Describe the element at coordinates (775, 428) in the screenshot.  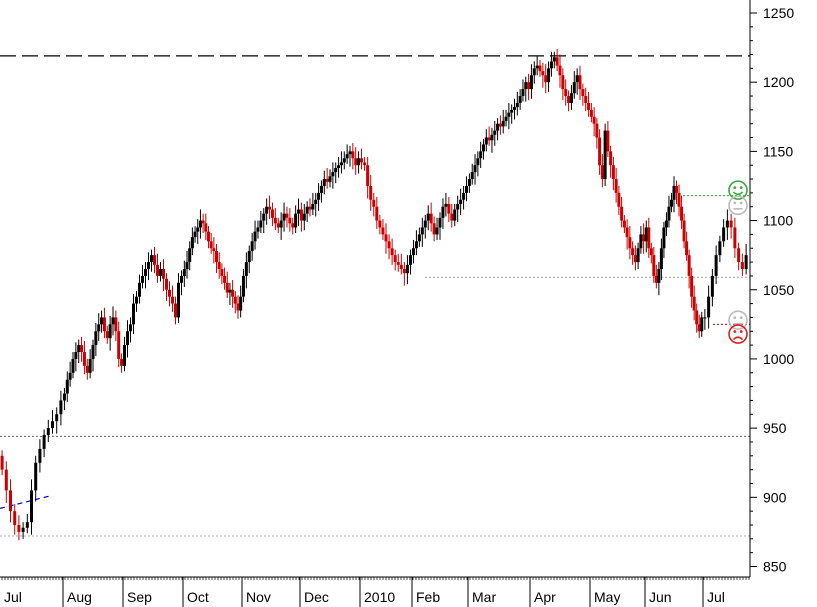
I see `y-tick-label: 950` at that location.